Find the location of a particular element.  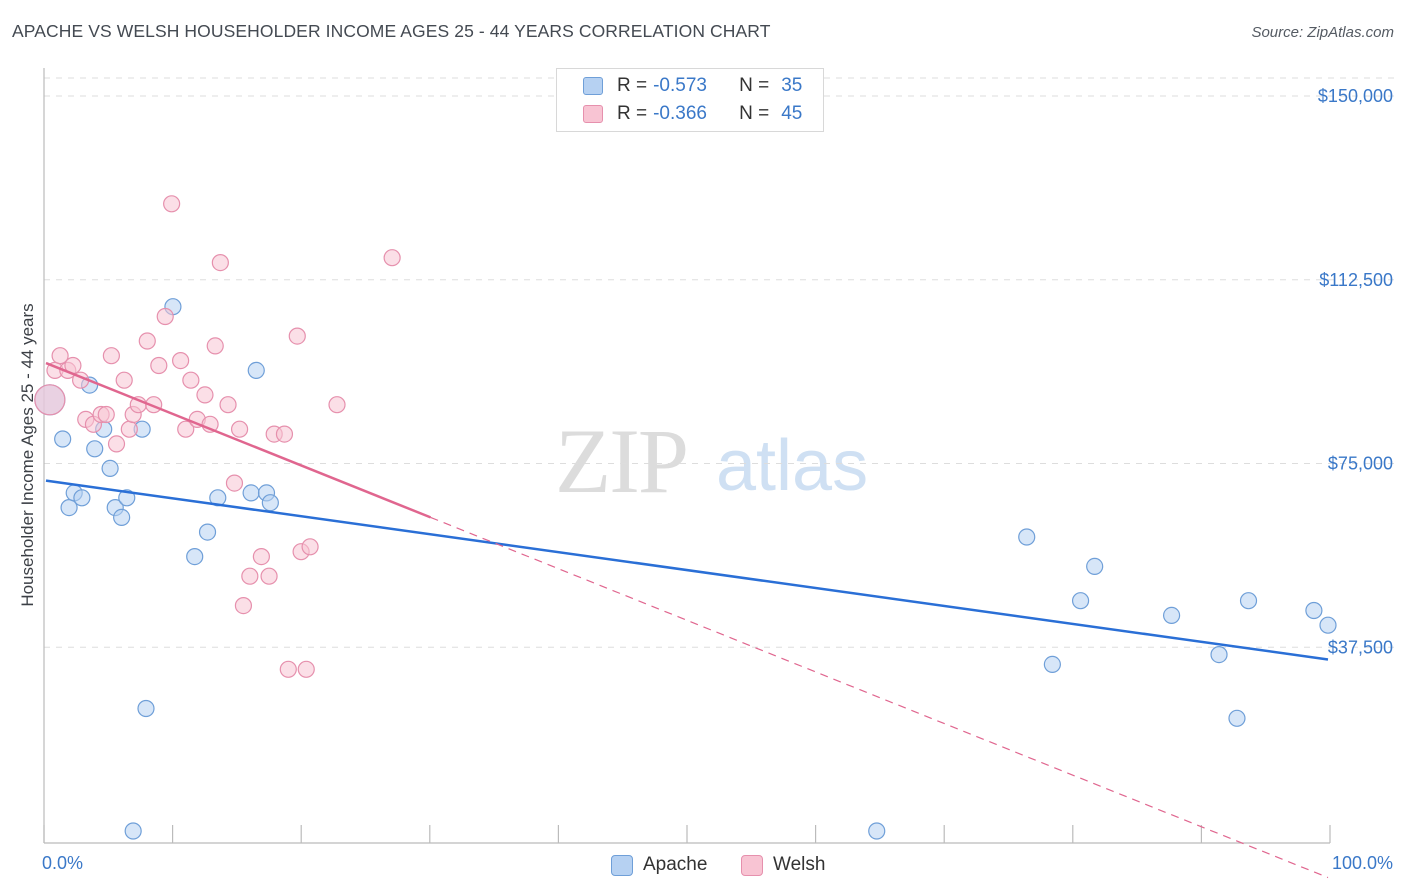

y-tick-label: $150,000 is located at coordinates (1355, 96).